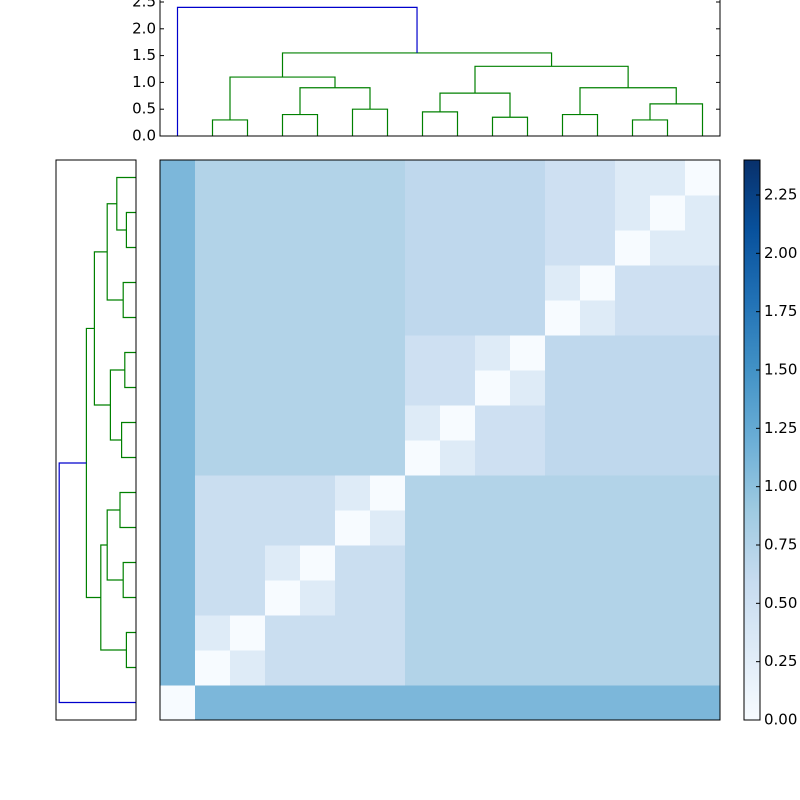 This screenshot has height=800, width=800. Describe the element at coordinates (144, 136) in the screenshot. I see `y-tick-label: 0.0` at that location.